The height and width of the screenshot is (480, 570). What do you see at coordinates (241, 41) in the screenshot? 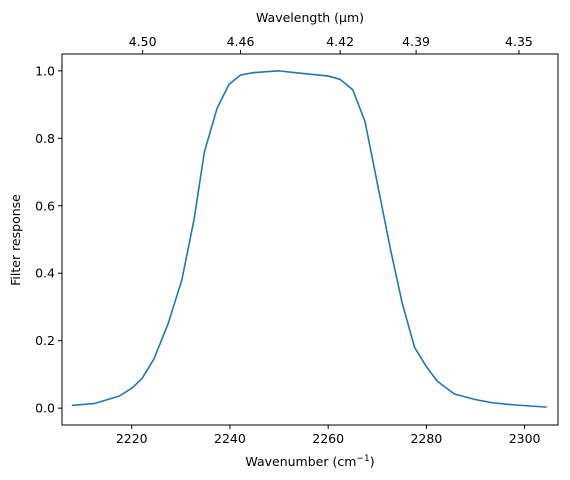
I see `top-tick-label: 4.46` at bounding box center [241, 41].